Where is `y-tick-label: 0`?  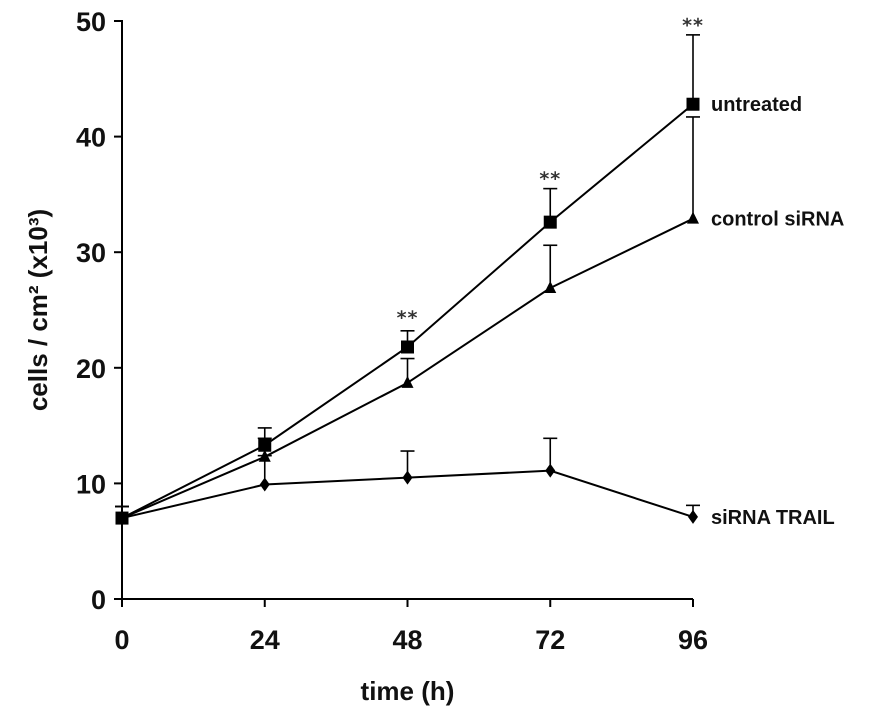
y-tick-label: 0 is located at coordinates (98, 600).